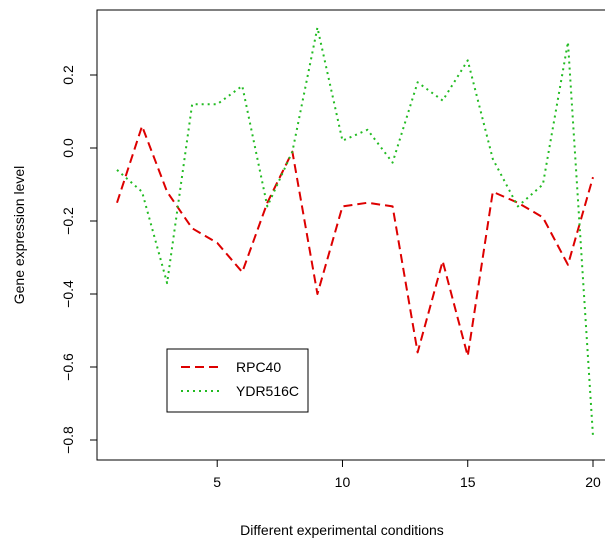 The image size is (605, 551). I want to click on y-tick-label: −0.4, so click(68, 294).